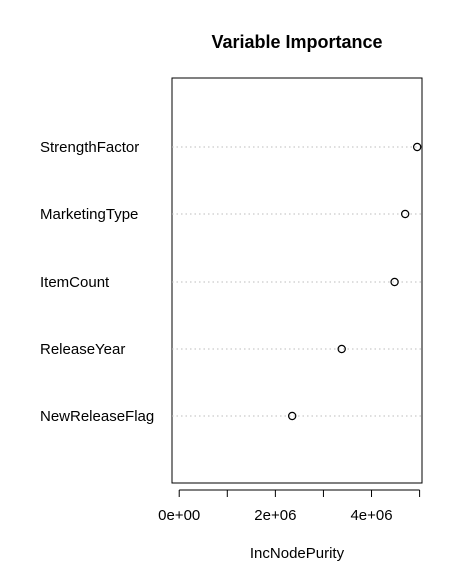 The height and width of the screenshot is (587, 464). I want to click on x-axis-tick-labels: 0e+00 2e+06 4e+06, so click(275, 515).